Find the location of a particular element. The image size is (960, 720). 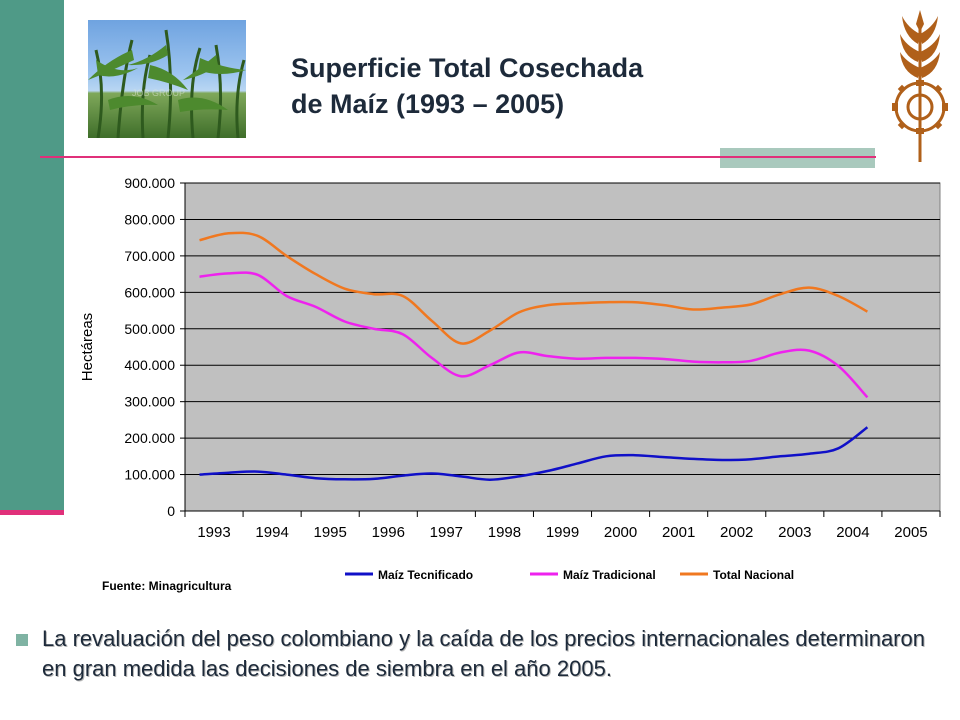

series-line-maiz-tradicional is located at coordinates (534, 335).